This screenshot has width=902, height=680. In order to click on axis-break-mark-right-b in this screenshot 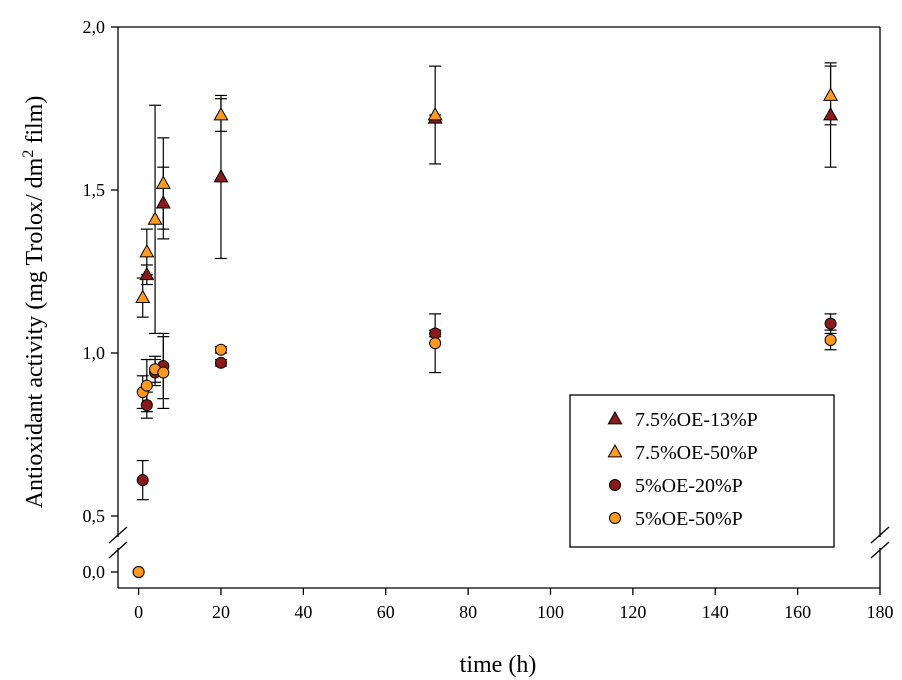, I will do `click(880, 550)`.